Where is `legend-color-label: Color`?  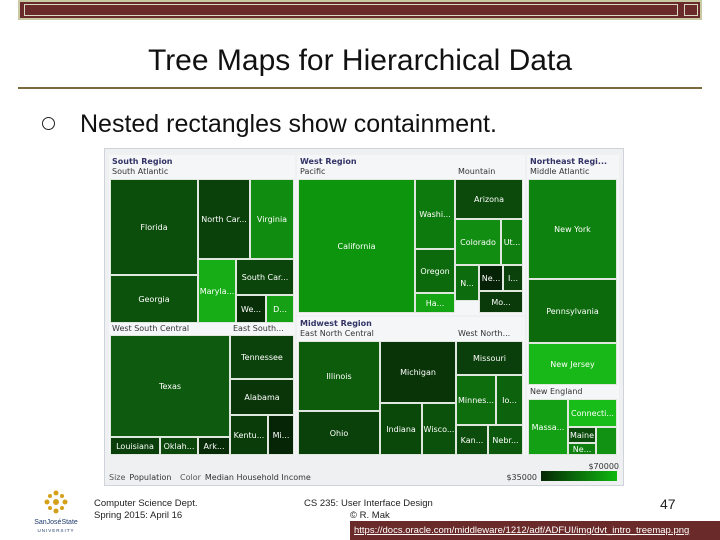 legend-color-label: Color is located at coordinates (190, 477).